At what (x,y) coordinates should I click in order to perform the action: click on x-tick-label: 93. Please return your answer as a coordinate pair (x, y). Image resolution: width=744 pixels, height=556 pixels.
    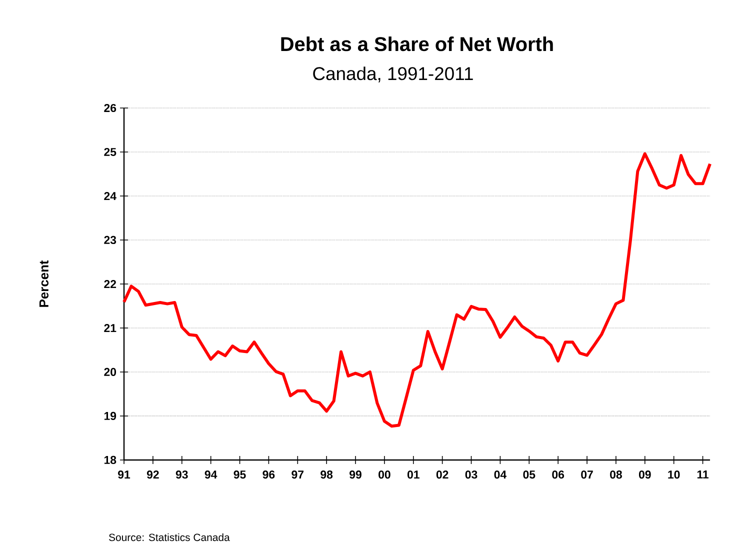
    Looking at the image, I should click on (182, 474).